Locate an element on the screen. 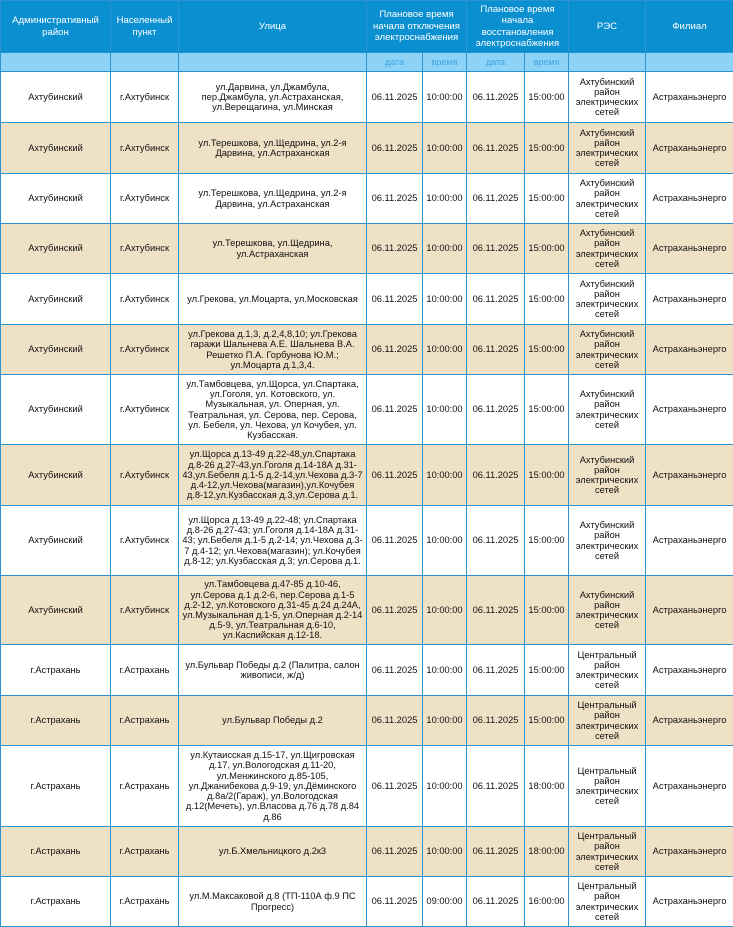  sub-off-date: дата is located at coordinates (395, 62).